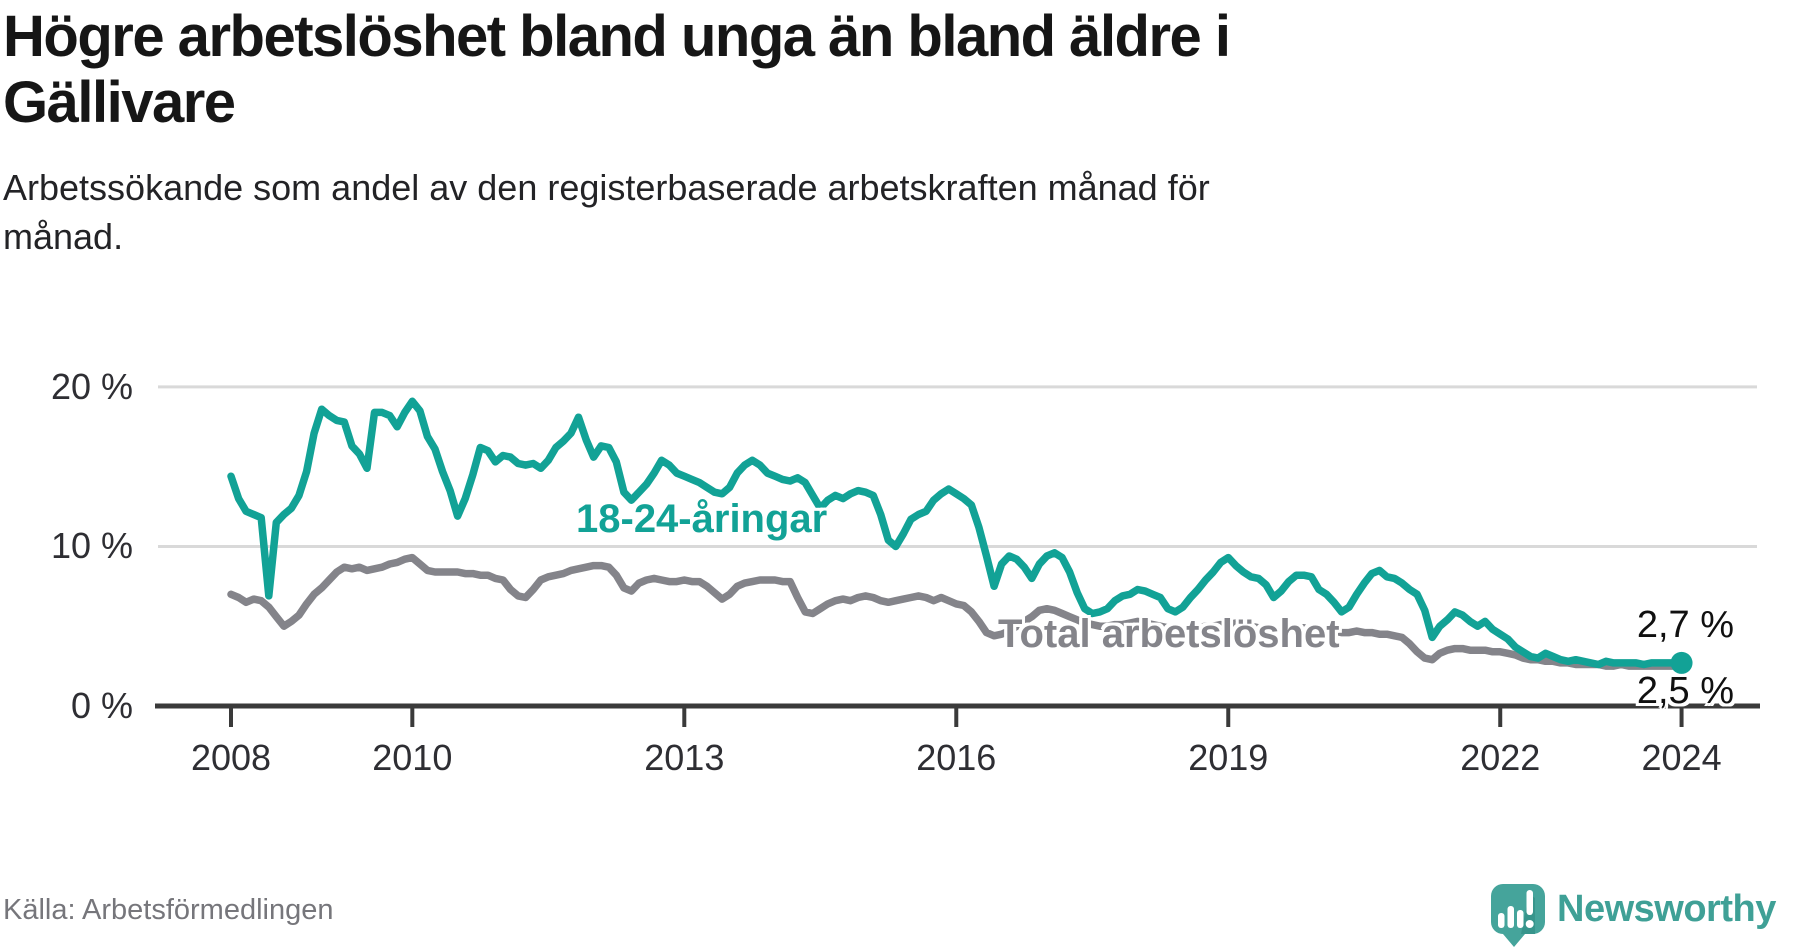 The height and width of the screenshot is (948, 1800). What do you see at coordinates (119, 102) in the screenshot?
I see `page-title-line-2: Gällivare` at bounding box center [119, 102].